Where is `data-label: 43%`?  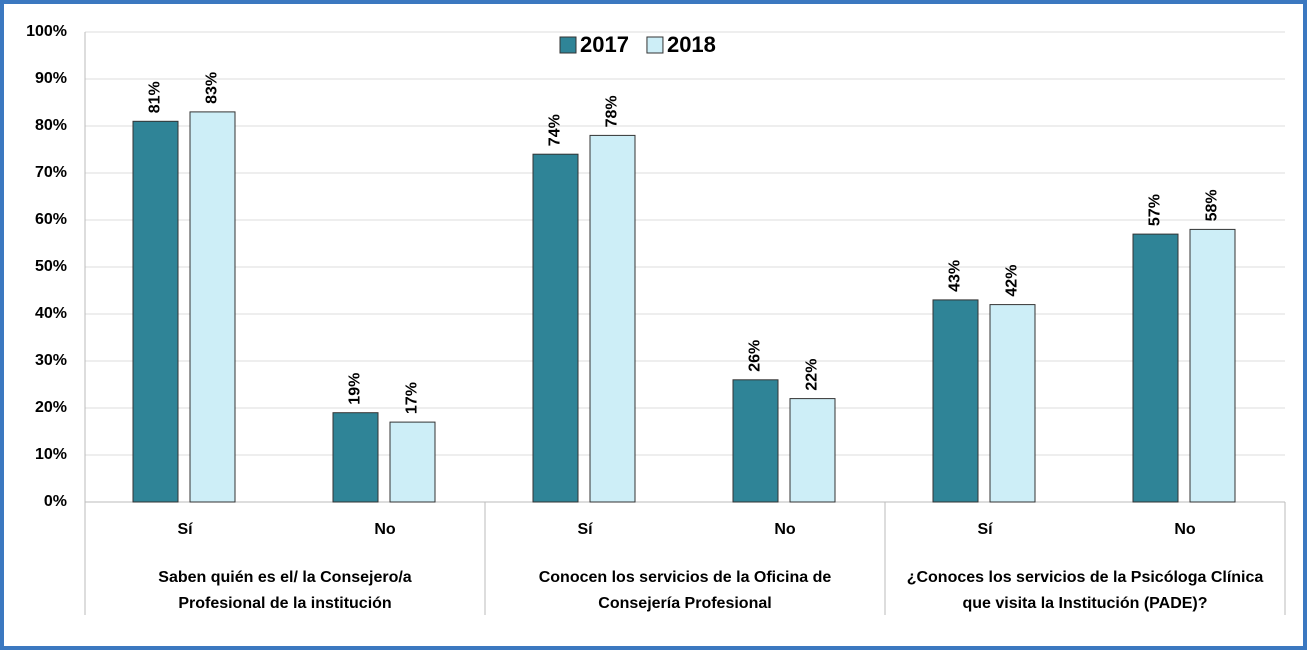 data-label: 43% is located at coordinates (955, 276).